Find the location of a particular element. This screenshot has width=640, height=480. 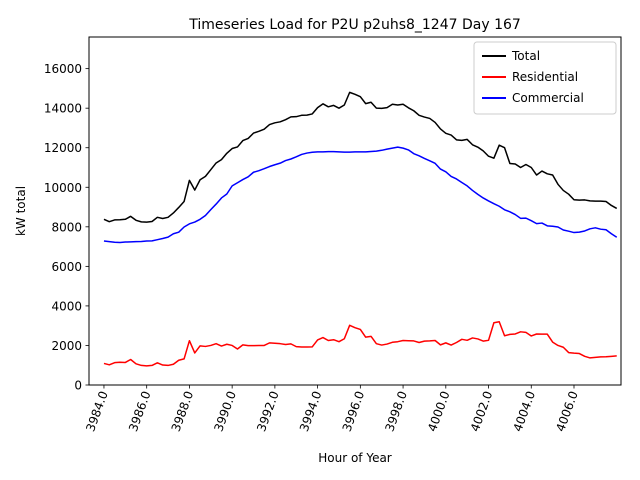

x-tick-label: 3988.0 is located at coordinates (183, 411).